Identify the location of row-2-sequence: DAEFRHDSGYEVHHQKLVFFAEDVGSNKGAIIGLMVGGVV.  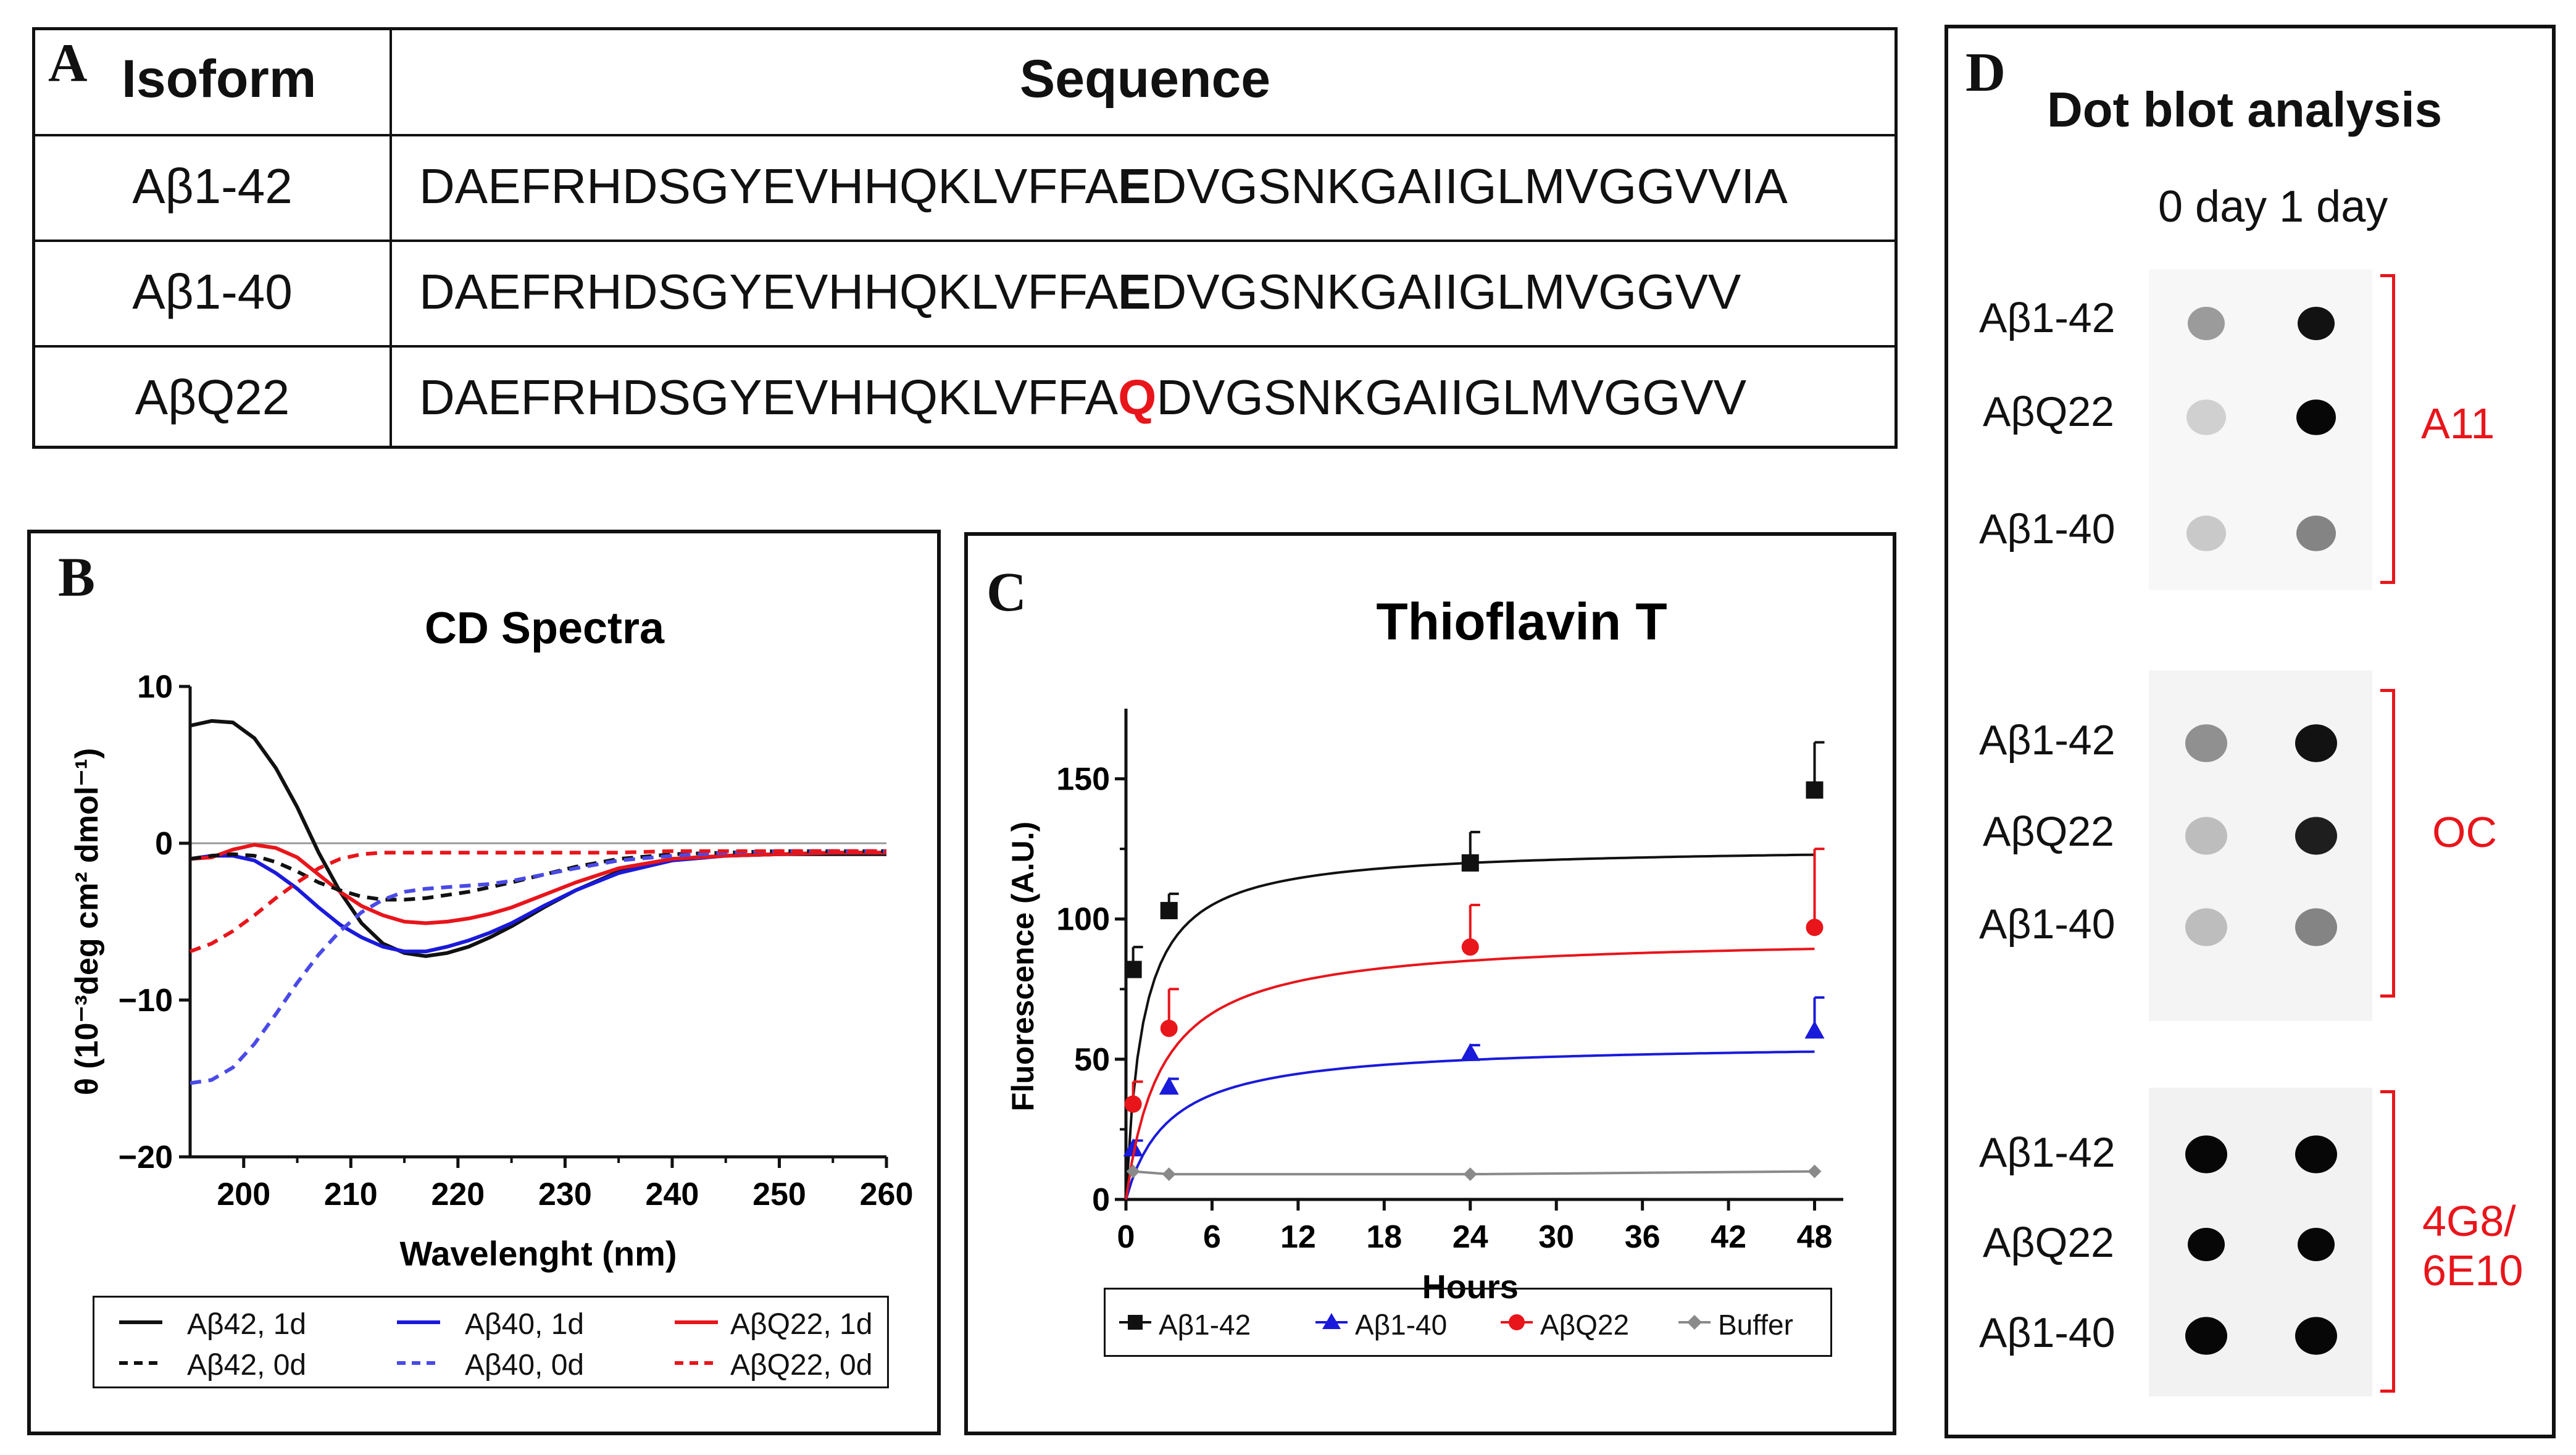
(1080, 292).